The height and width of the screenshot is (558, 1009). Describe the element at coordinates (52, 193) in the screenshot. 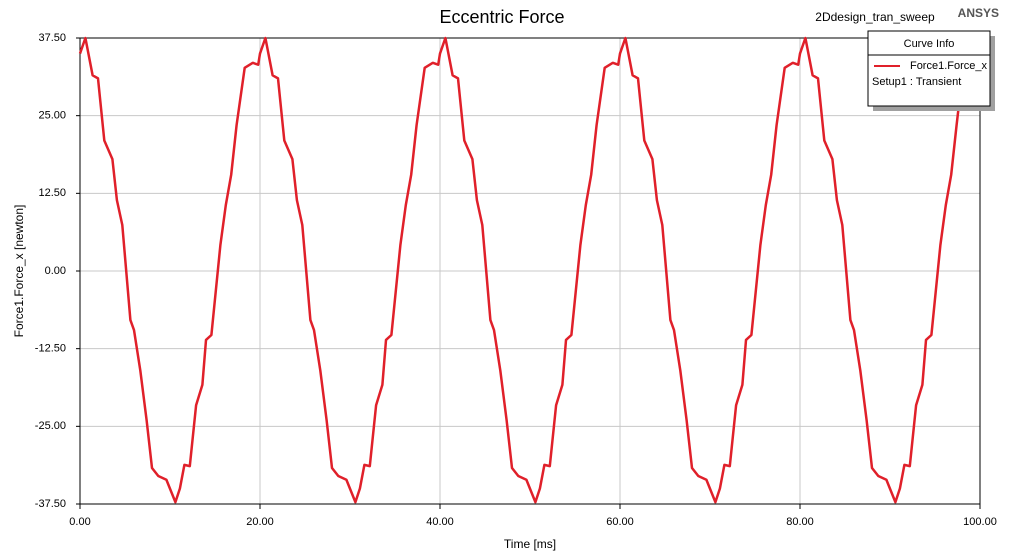

I see `y-tick-label: 12.50` at that location.